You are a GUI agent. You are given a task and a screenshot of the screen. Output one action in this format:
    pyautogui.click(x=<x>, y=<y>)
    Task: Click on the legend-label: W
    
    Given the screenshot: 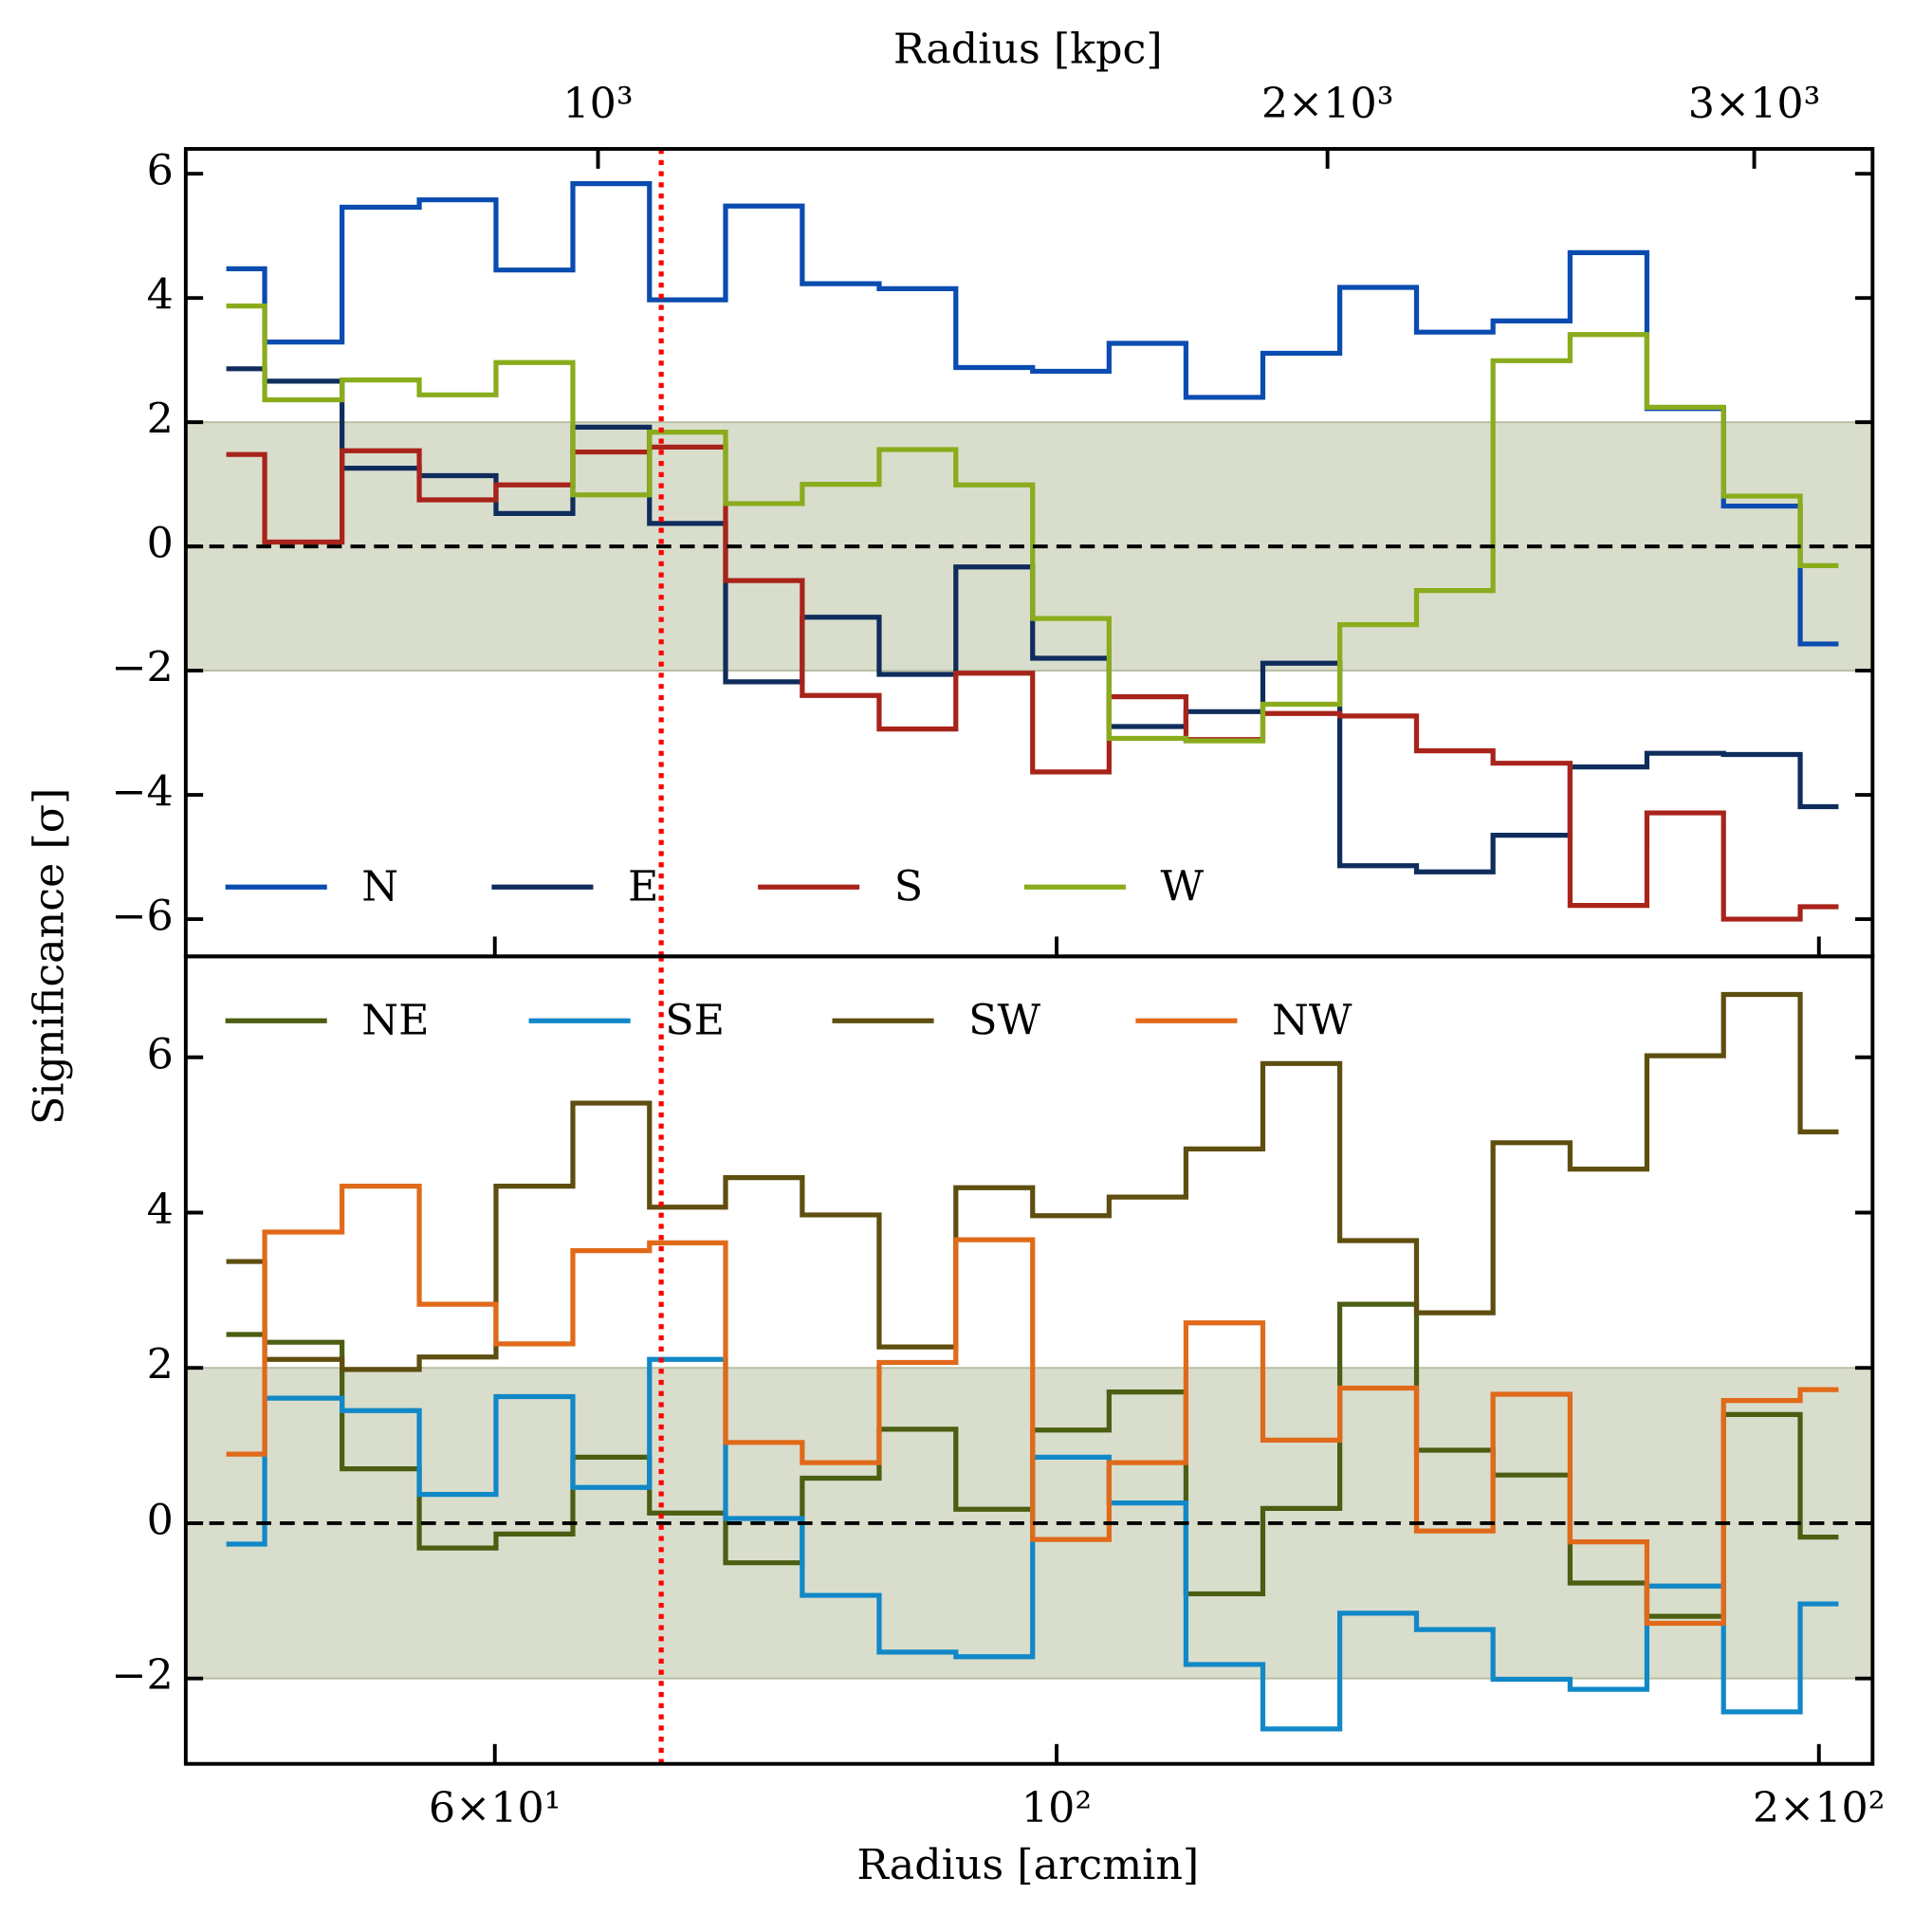 What is the action you would take?
    pyautogui.click(x=1183, y=886)
    